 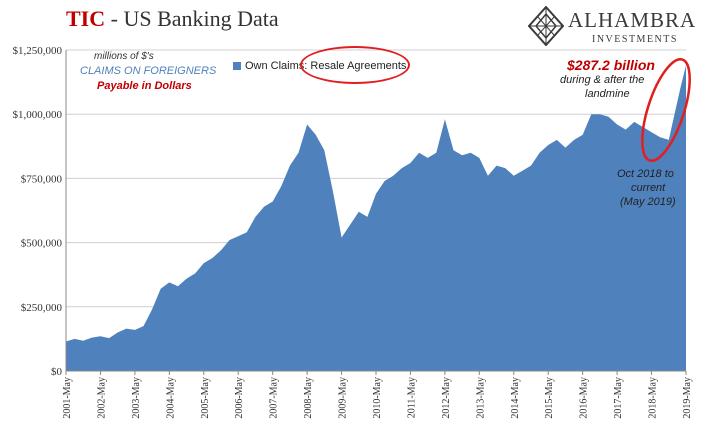 What do you see at coordinates (618, 398) in the screenshot?
I see `x-tick-label: 2017-May` at bounding box center [618, 398].